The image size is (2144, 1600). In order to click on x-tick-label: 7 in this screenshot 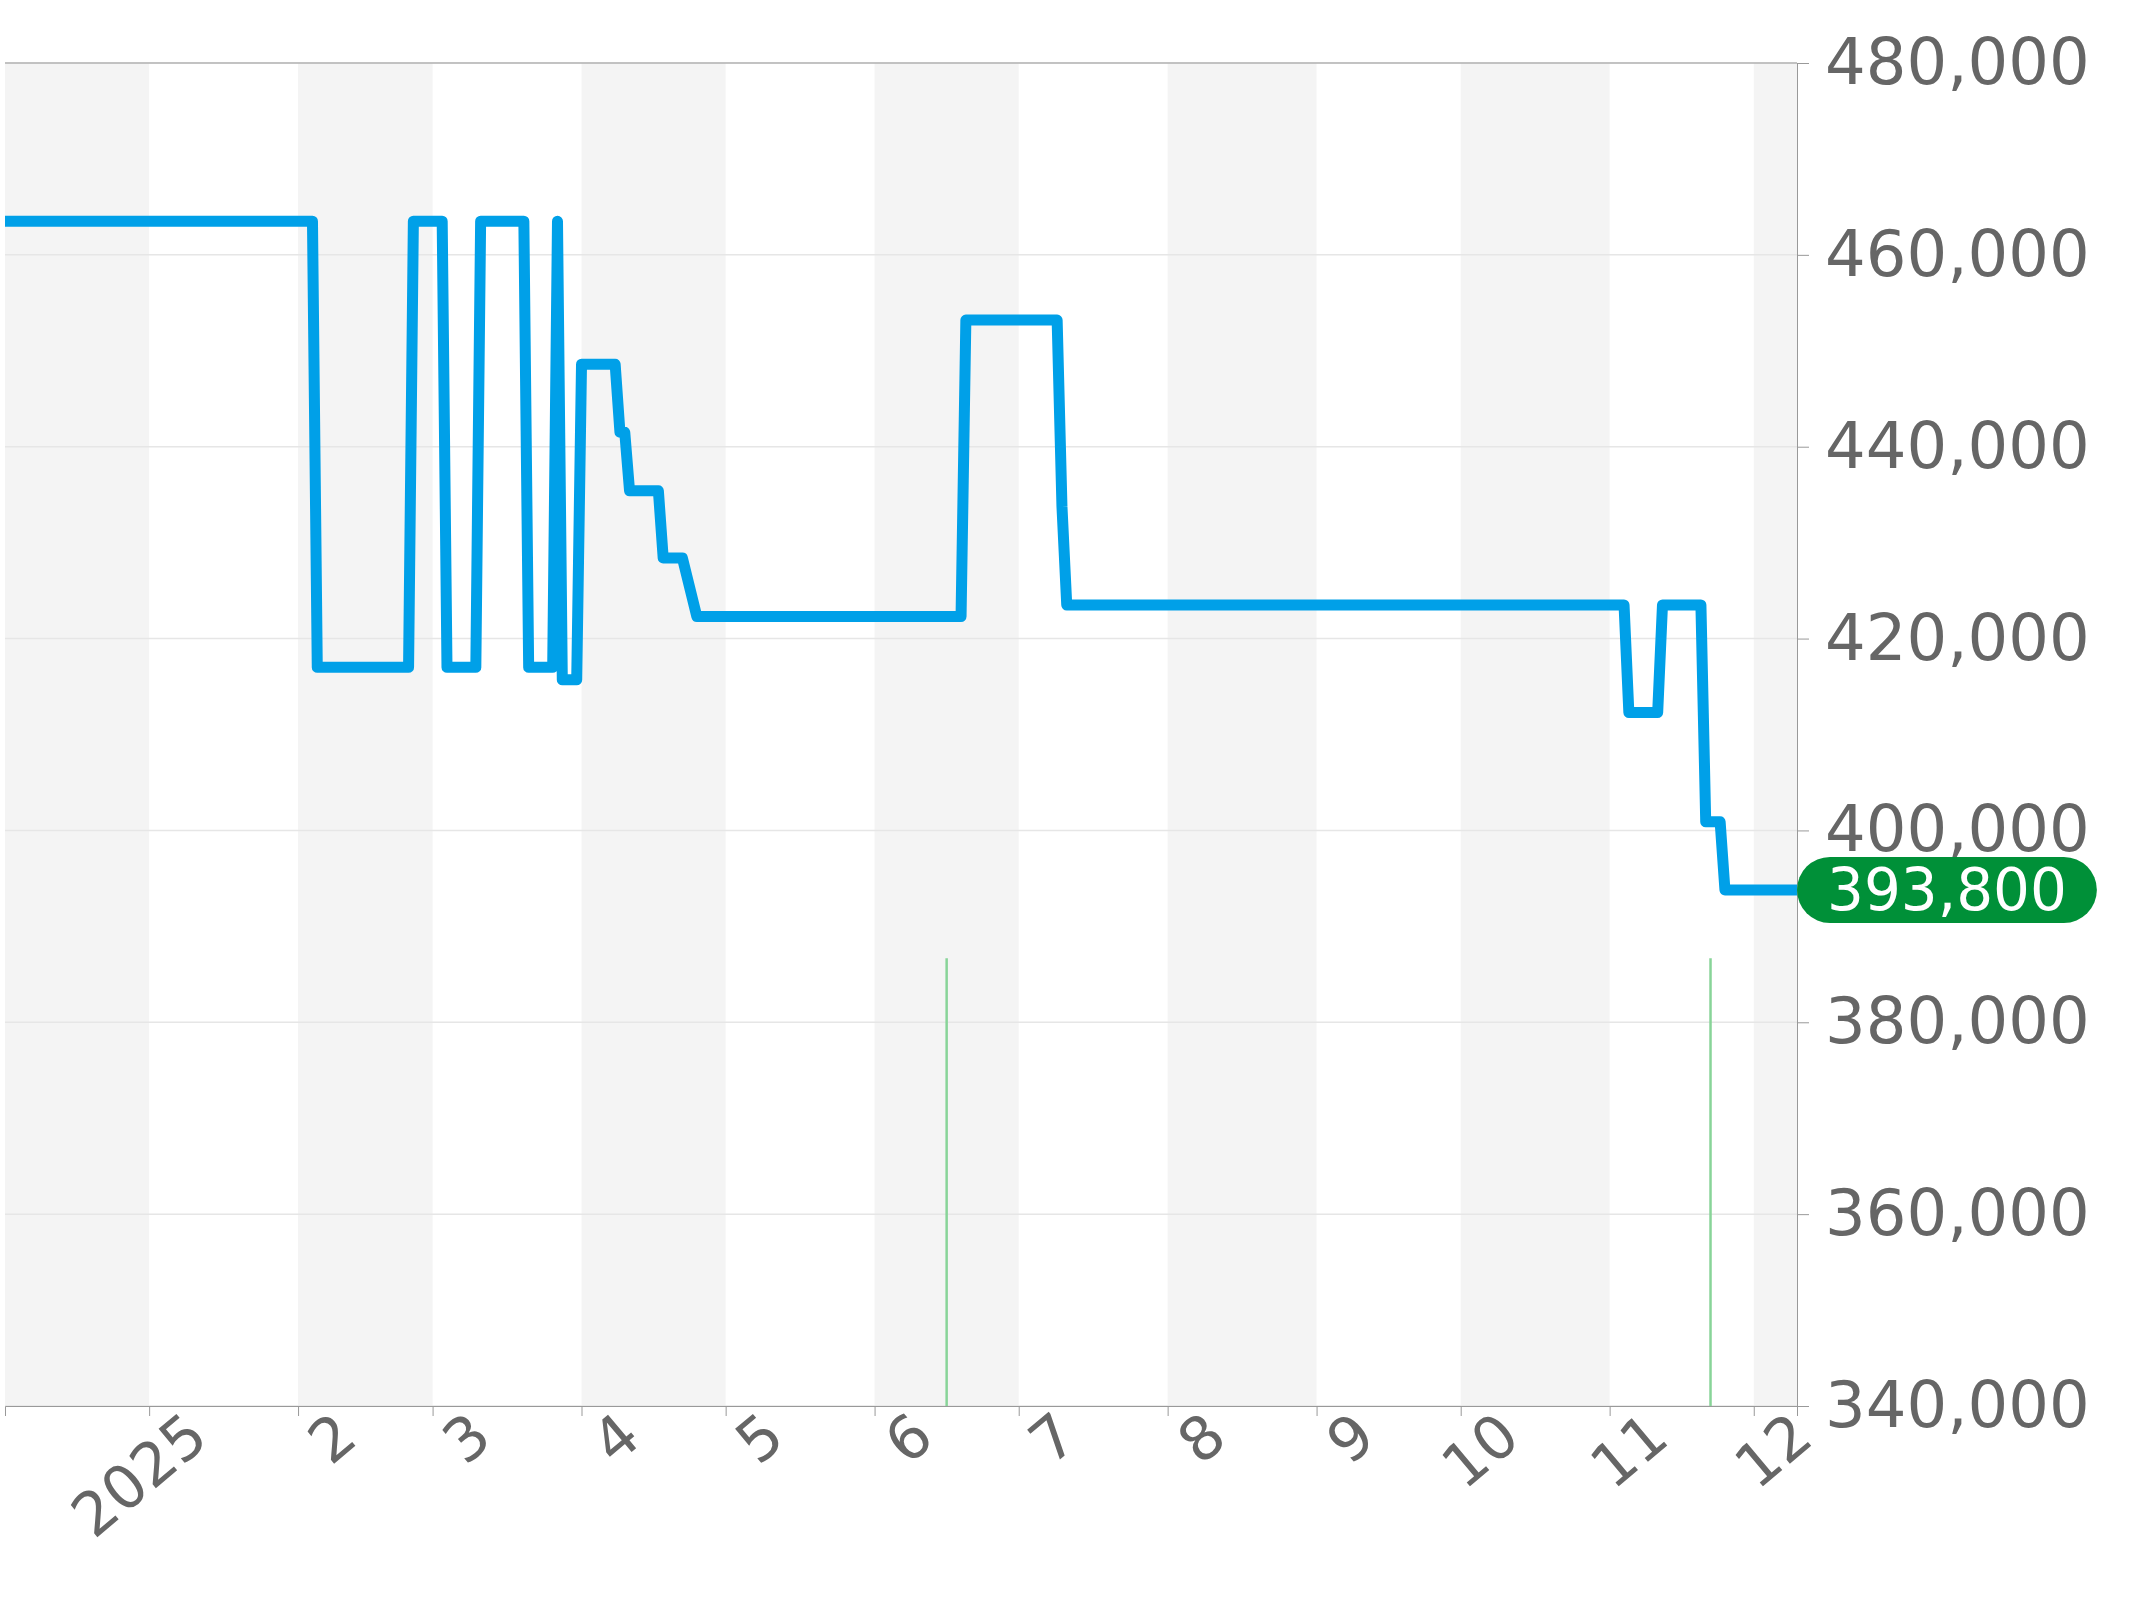, I will do `click(1052, 1438)`.